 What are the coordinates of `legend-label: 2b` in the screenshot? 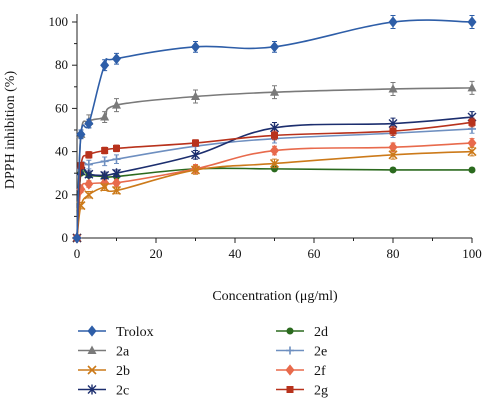 It's located at (123, 371).